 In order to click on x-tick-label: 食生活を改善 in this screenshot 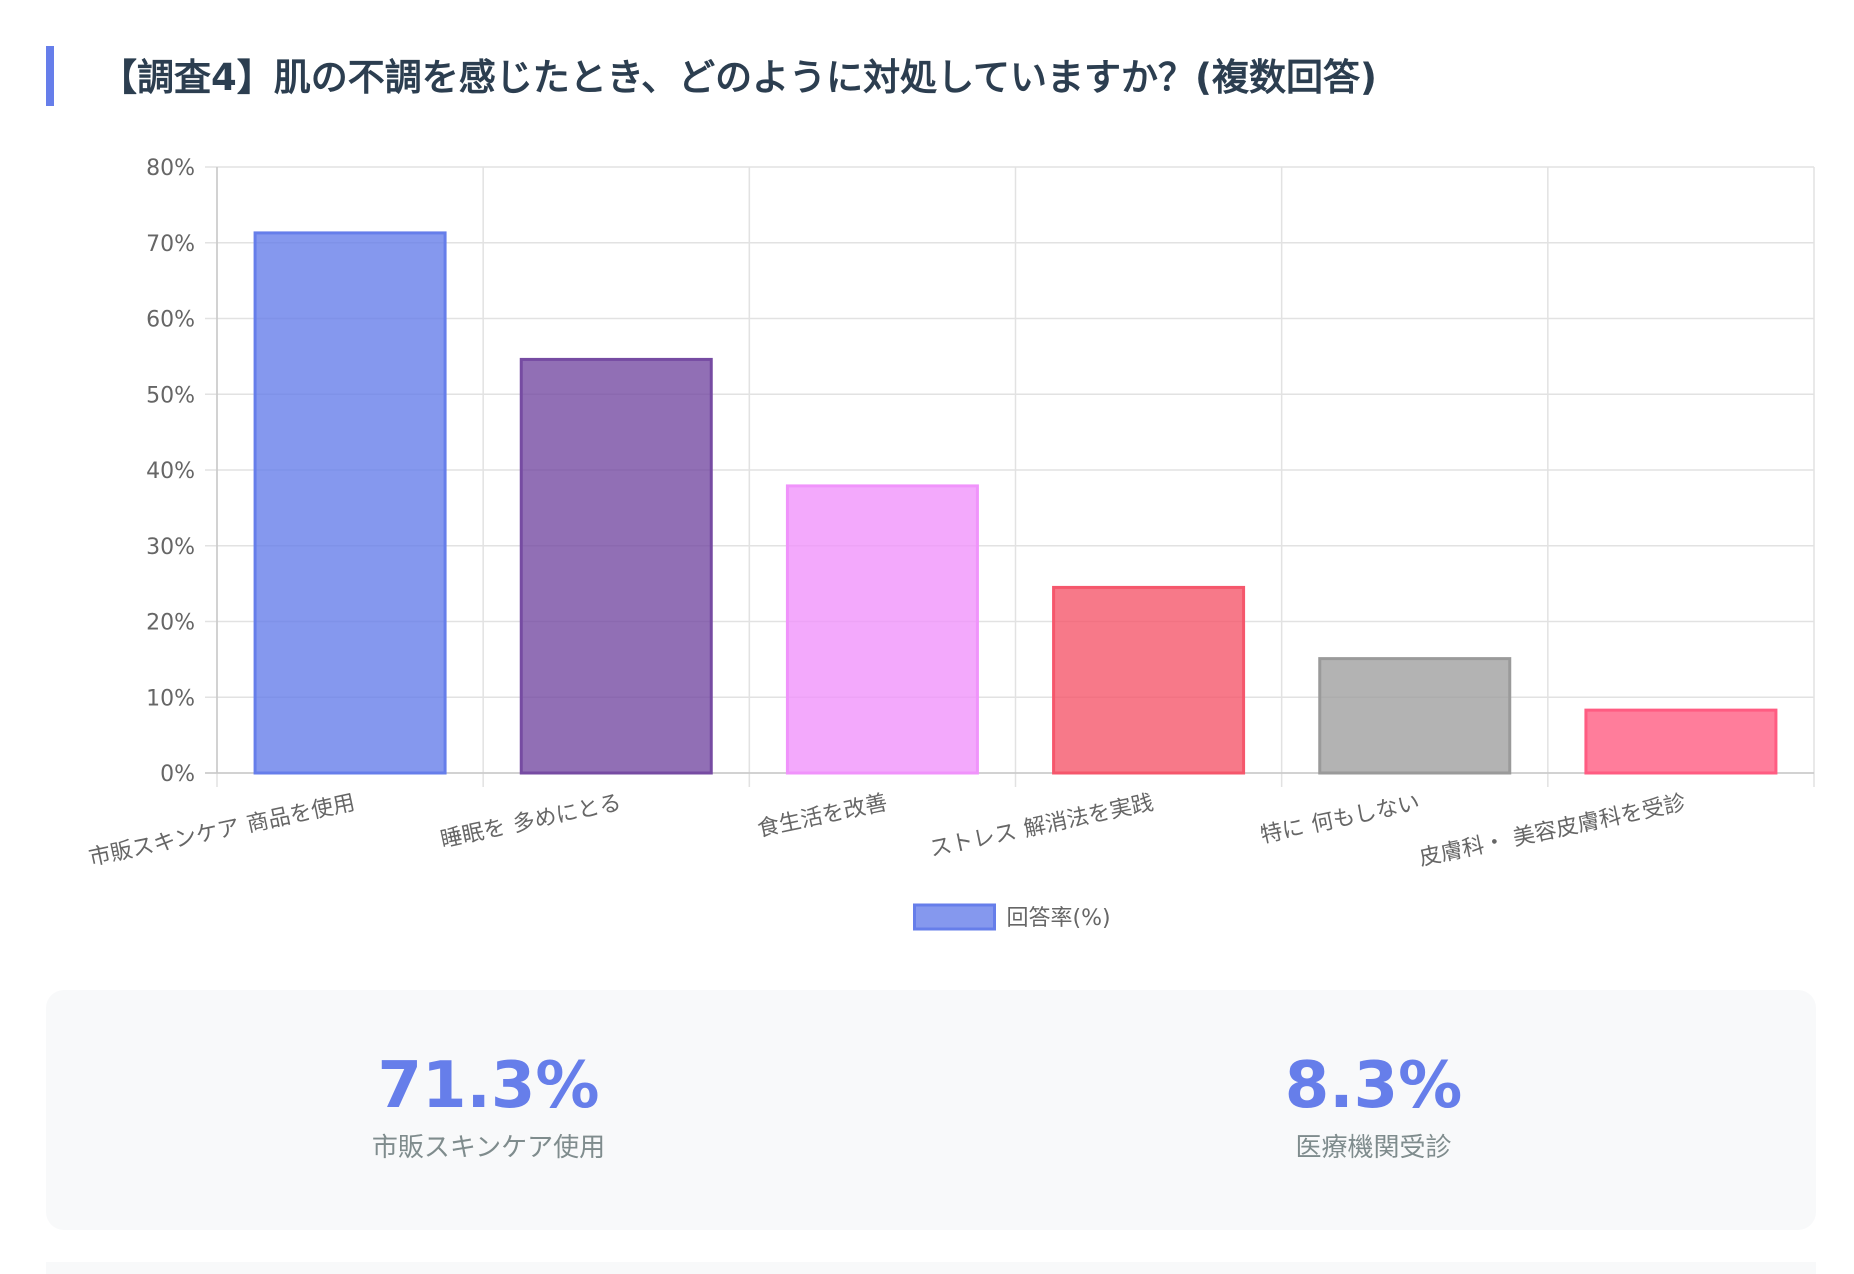, I will do `click(822, 816)`.